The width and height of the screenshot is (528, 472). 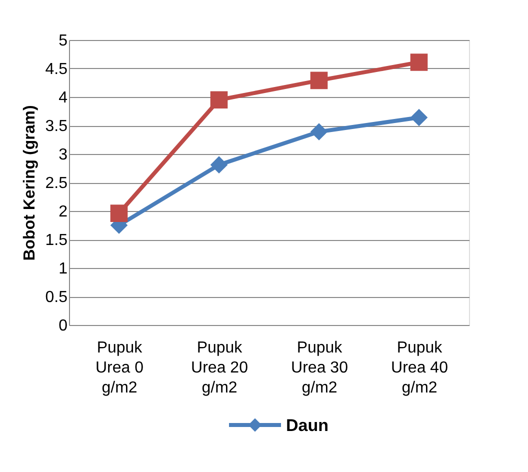 I want to click on x-tick-label: Pupuk Urea 0 g/m2, so click(x=119, y=368).